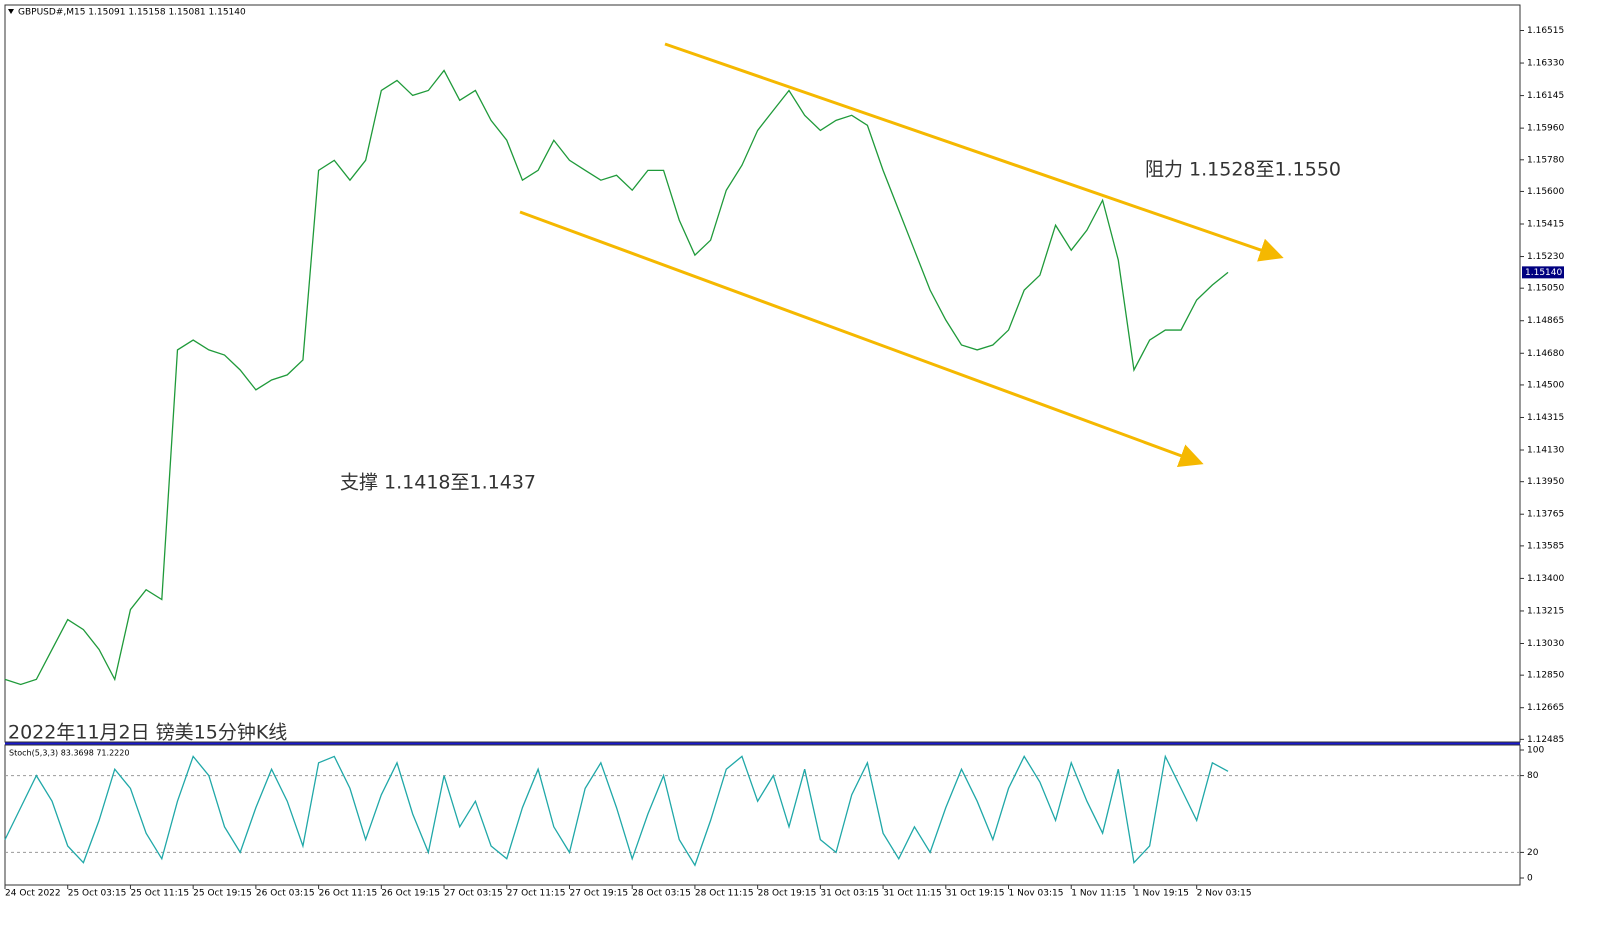 This screenshot has width=1602, height=927. I want to click on price-line, so click(616, 810).